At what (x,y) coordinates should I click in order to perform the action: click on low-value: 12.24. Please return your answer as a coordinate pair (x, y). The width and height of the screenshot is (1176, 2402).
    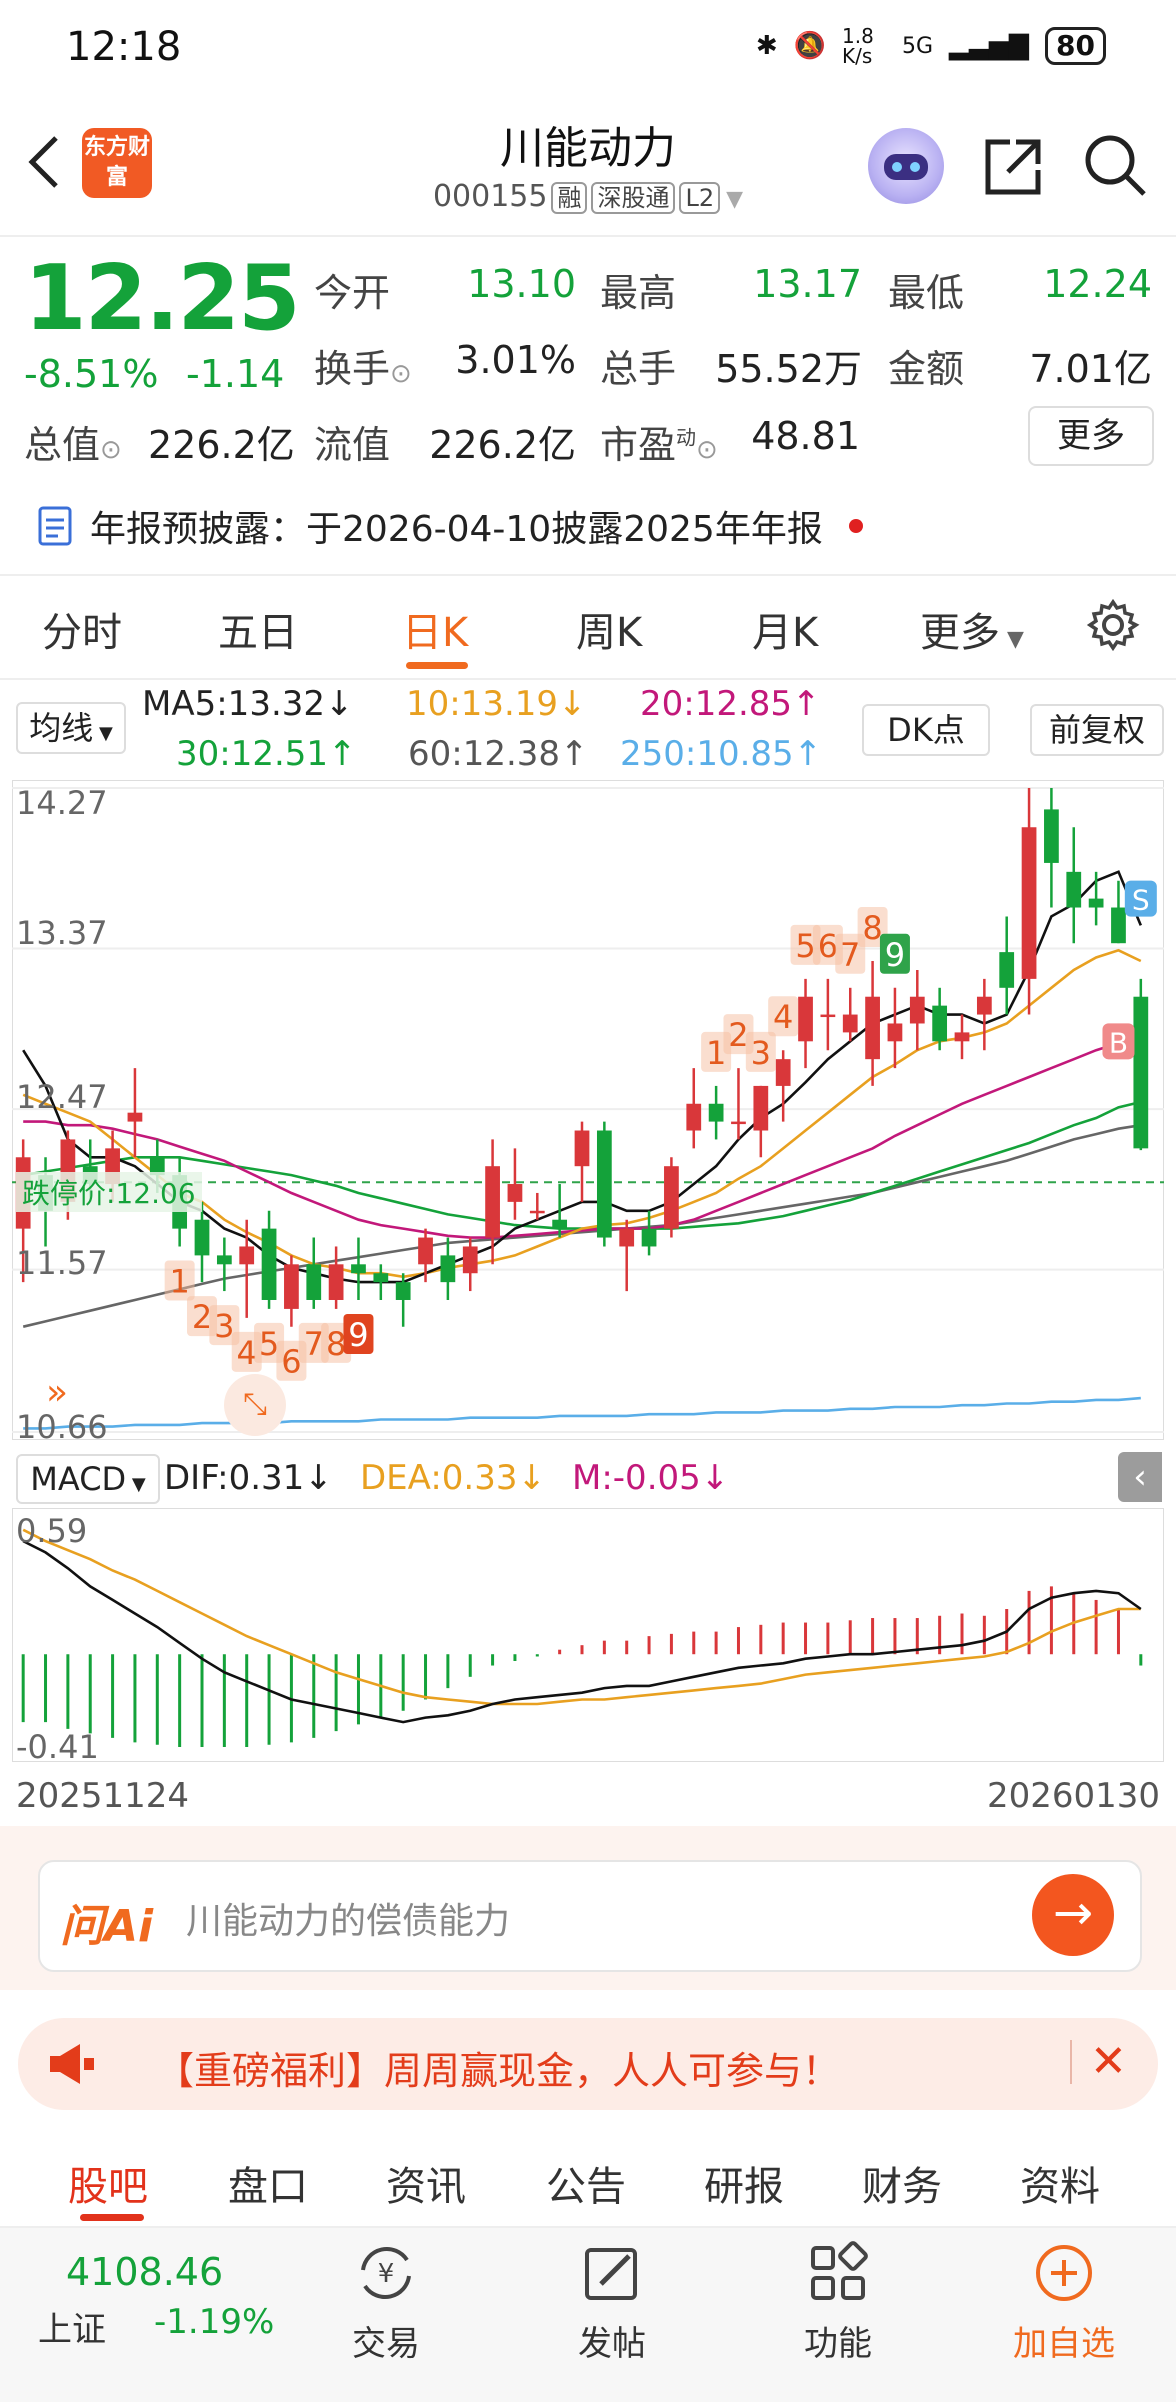
    Looking at the image, I should click on (1097, 284).